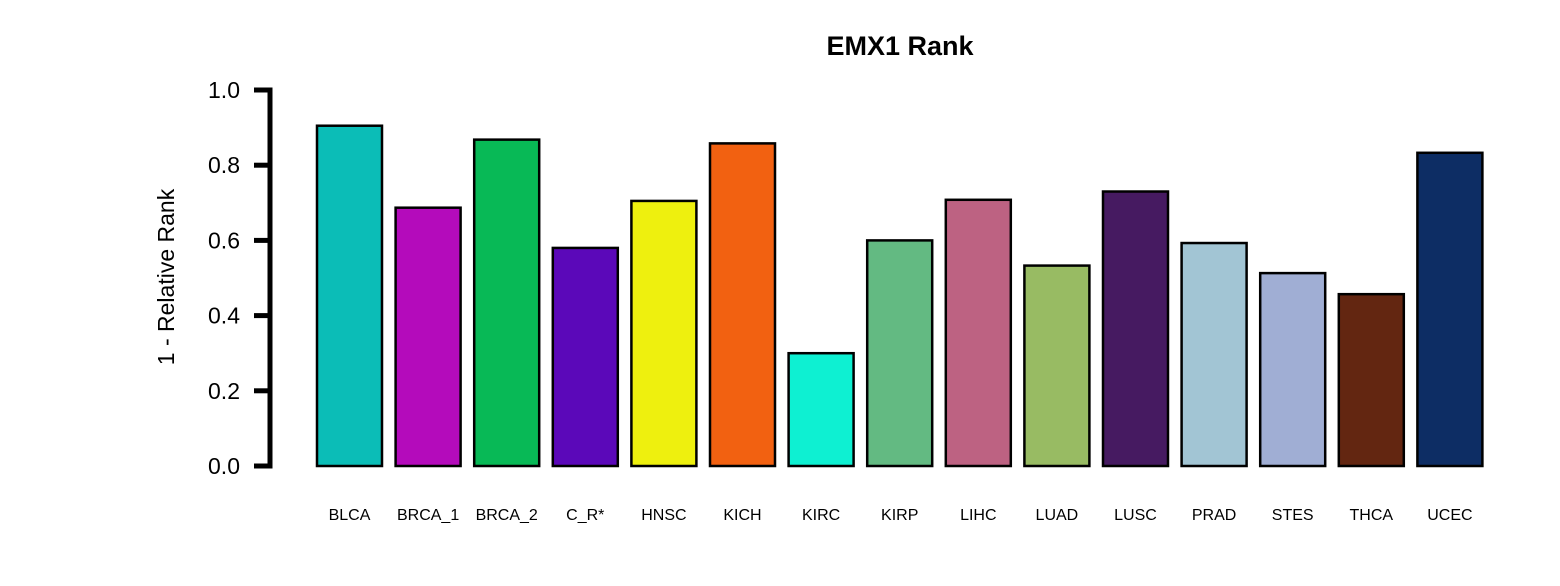  Describe the element at coordinates (1214, 354) in the screenshot. I see `bar-prad` at that location.